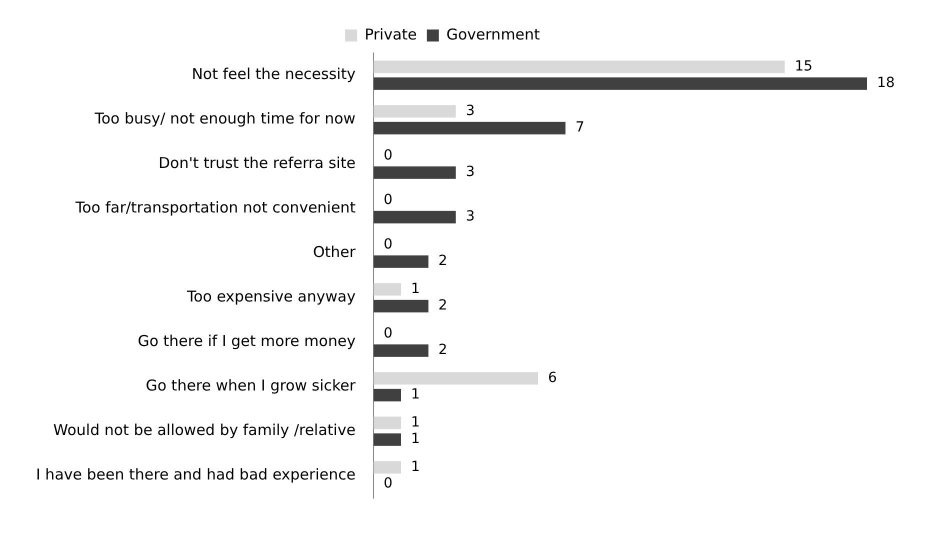 The width and height of the screenshot is (925, 533). What do you see at coordinates (553, 378) in the screenshot?
I see `data-label: 6` at bounding box center [553, 378].